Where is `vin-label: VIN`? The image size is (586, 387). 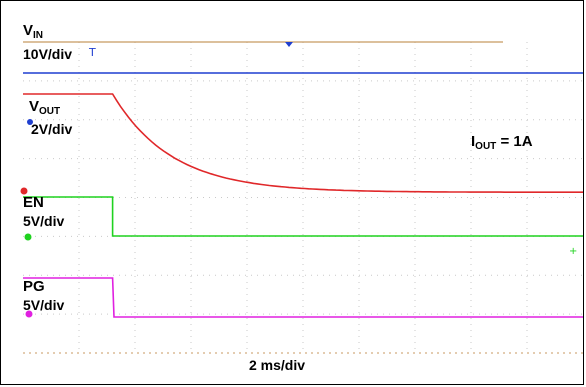 vin-label: VIN is located at coordinates (33, 31).